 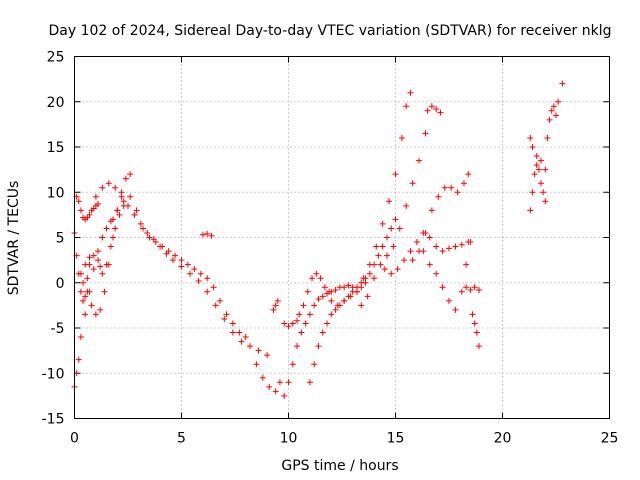 What do you see at coordinates (610, 439) in the screenshot?
I see `x-tick-label: 25` at bounding box center [610, 439].